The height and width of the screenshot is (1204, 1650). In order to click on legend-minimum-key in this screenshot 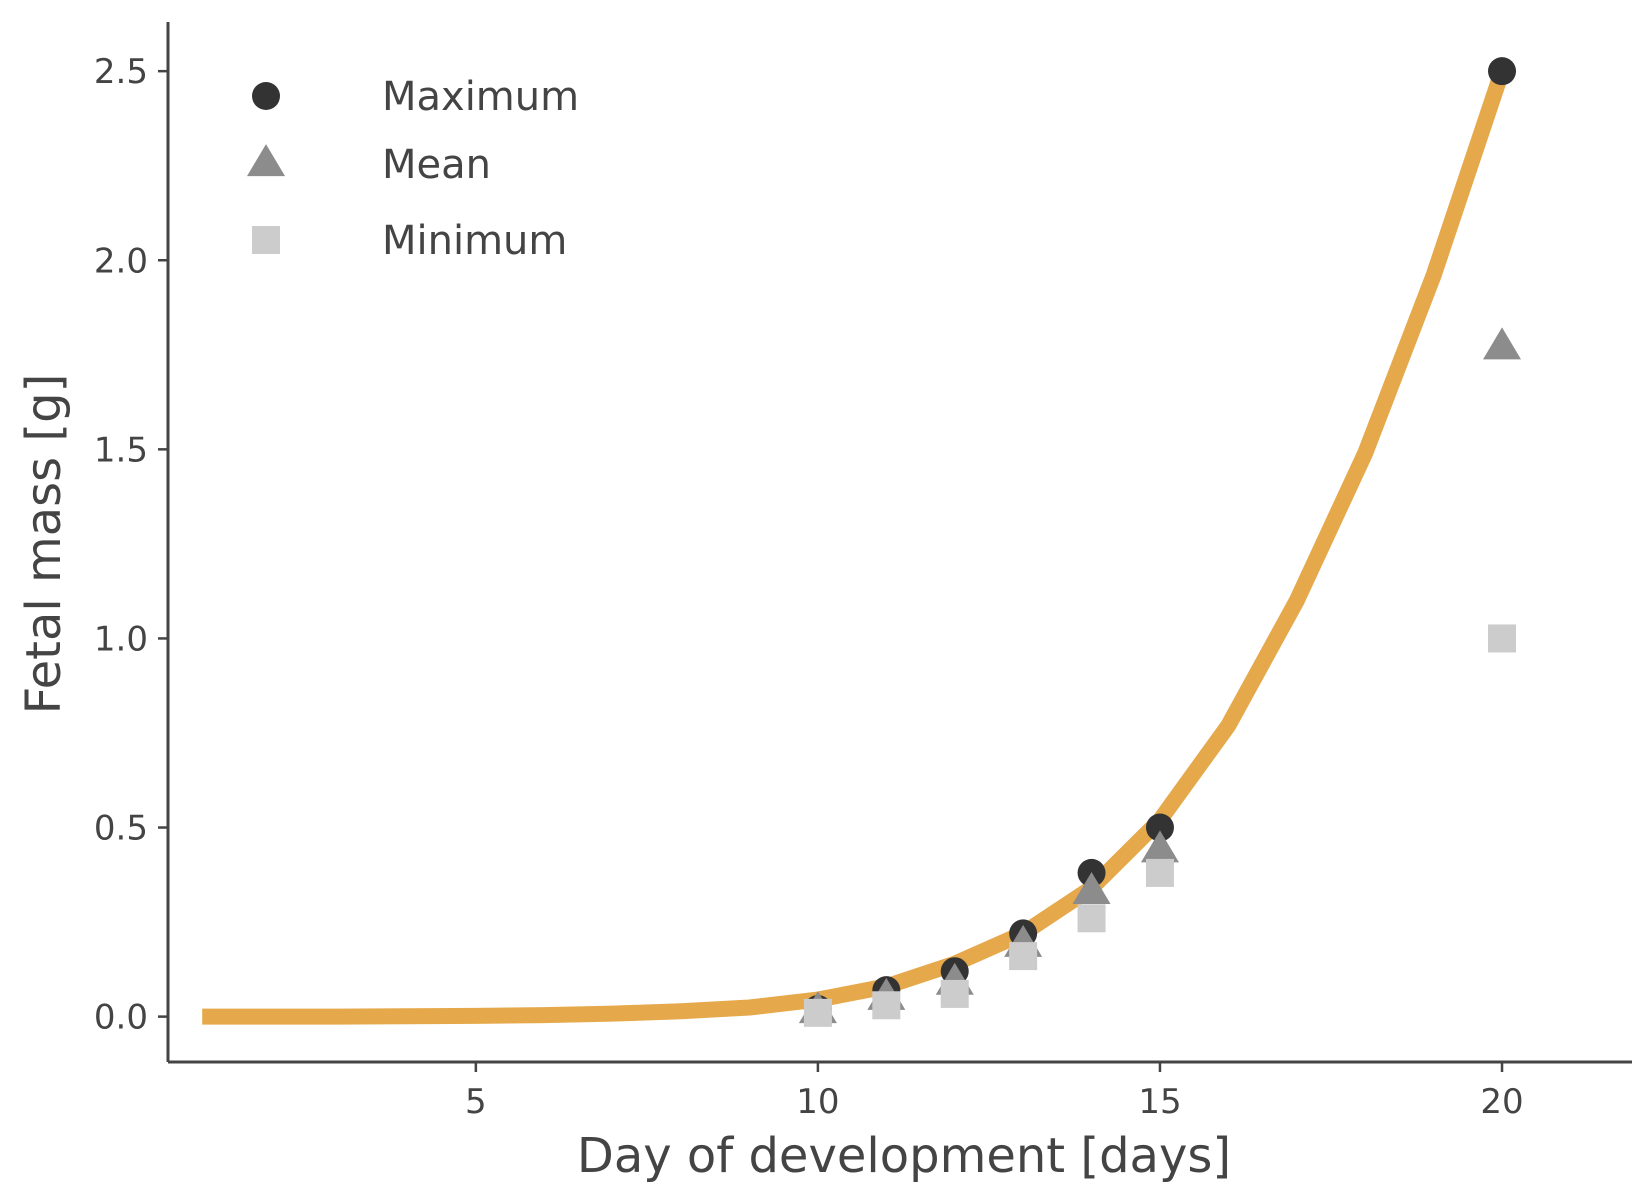, I will do `click(266, 240)`.